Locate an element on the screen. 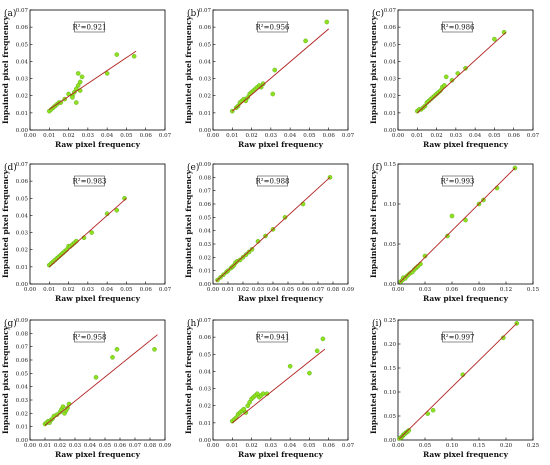  x-tick-label: 0.25 is located at coordinates (533, 446).